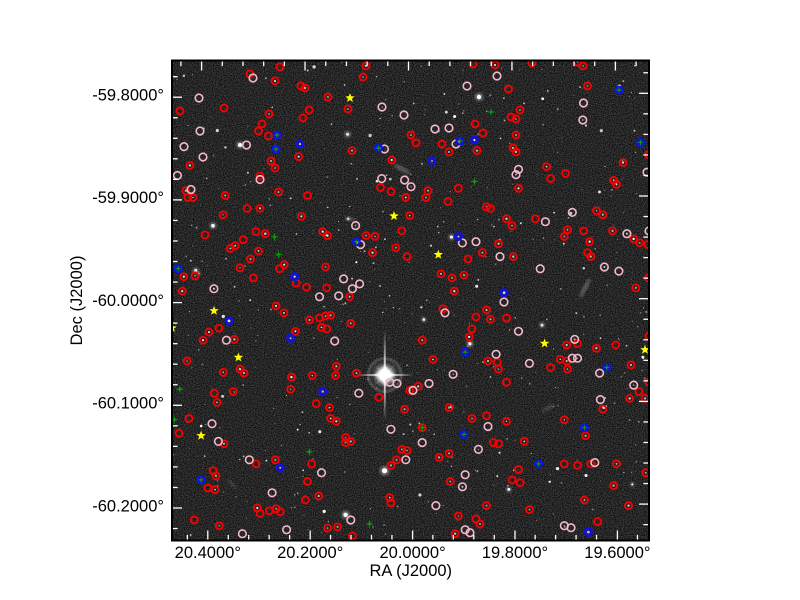 The height and width of the screenshot is (600, 800). Describe the element at coordinates (77, 301) in the screenshot. I see `svg-text: Dec (J2000)` at that location.